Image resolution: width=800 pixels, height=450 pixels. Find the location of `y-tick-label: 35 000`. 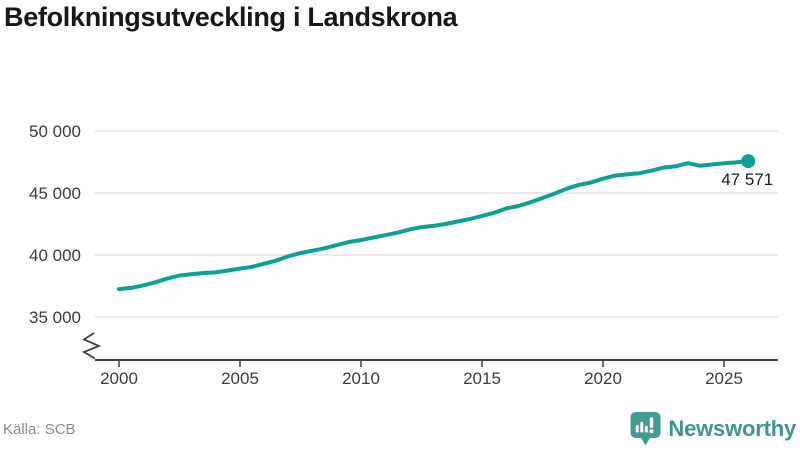

y-tick-label: 35 000 is located at coordinates (55, 317).